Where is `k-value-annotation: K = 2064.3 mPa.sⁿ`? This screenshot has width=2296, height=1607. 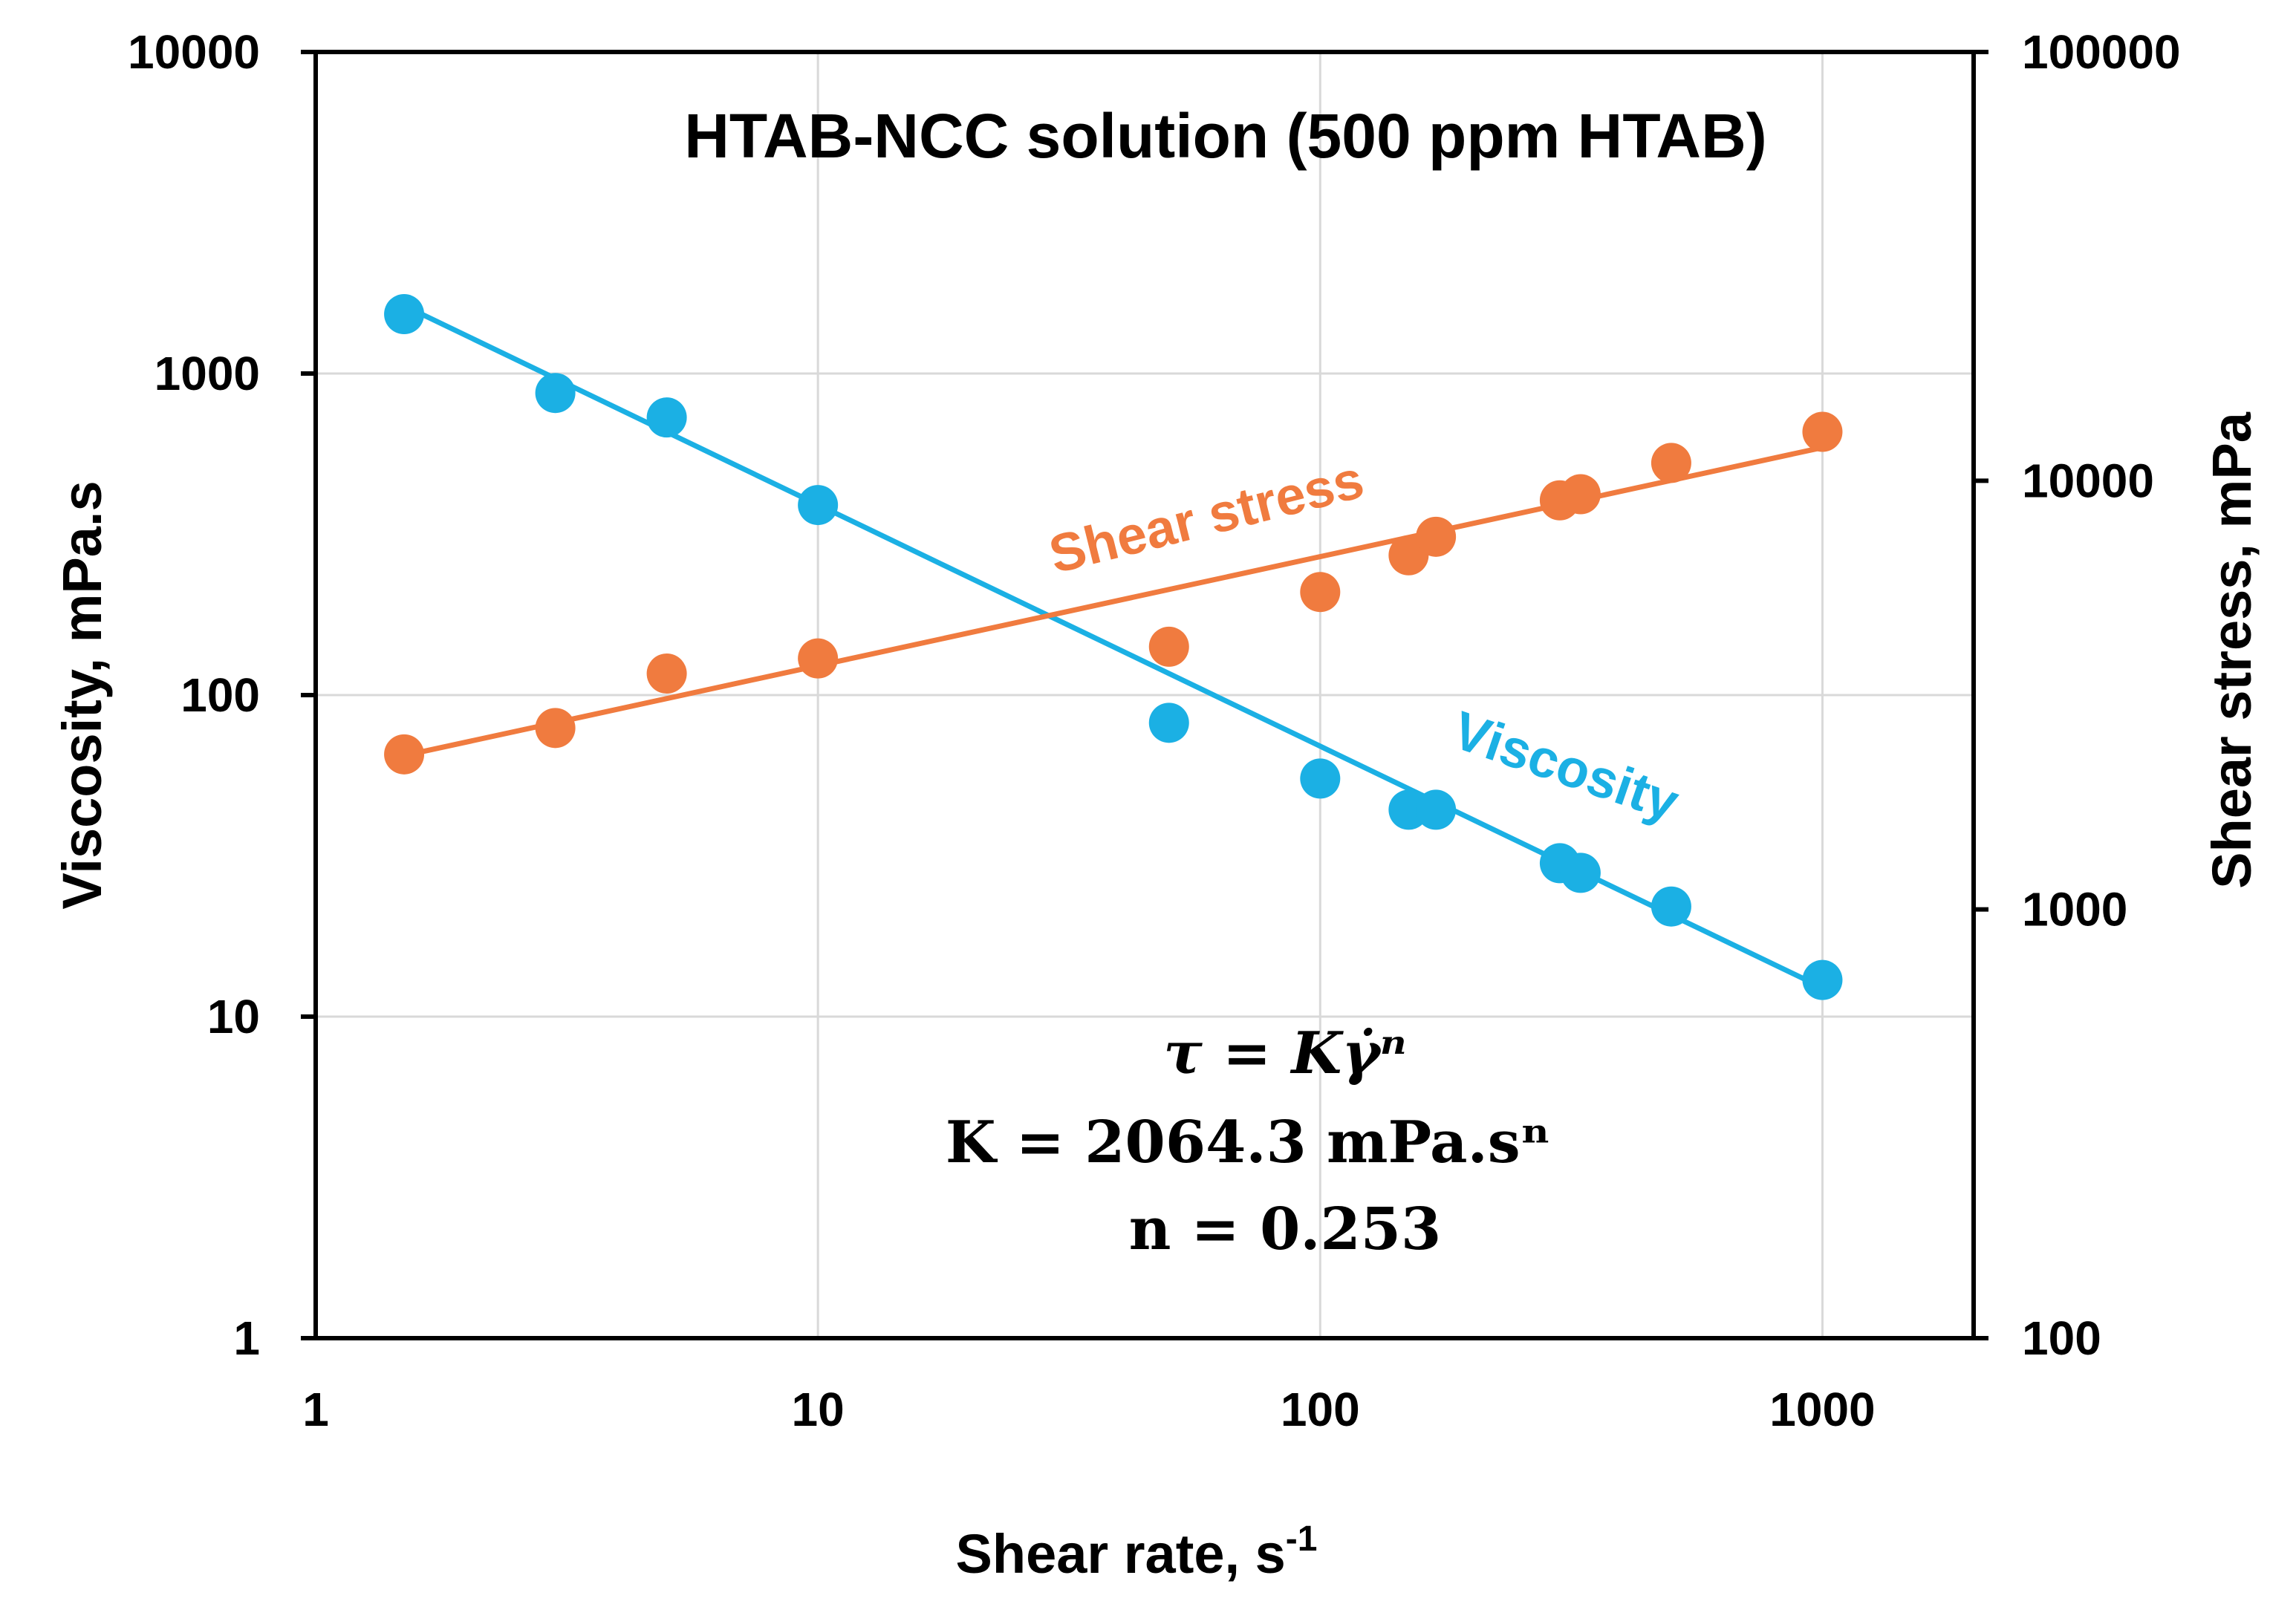
k-value-annotation: K = 2064.3 mPa.sⁿ is located at coordinates (1248, 1142).